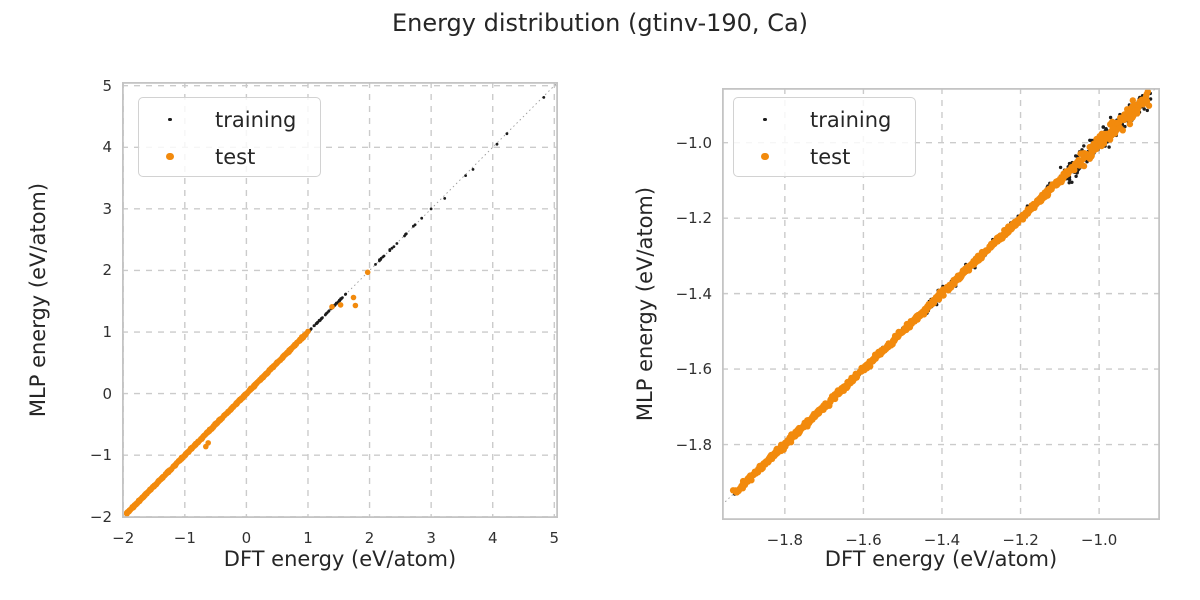 Image resolution: width=1200 pixels, height=600 pixels. Describe the element at coordinates (184, 538) in the screenshot. I see `x-tick-label: −1` at that location.